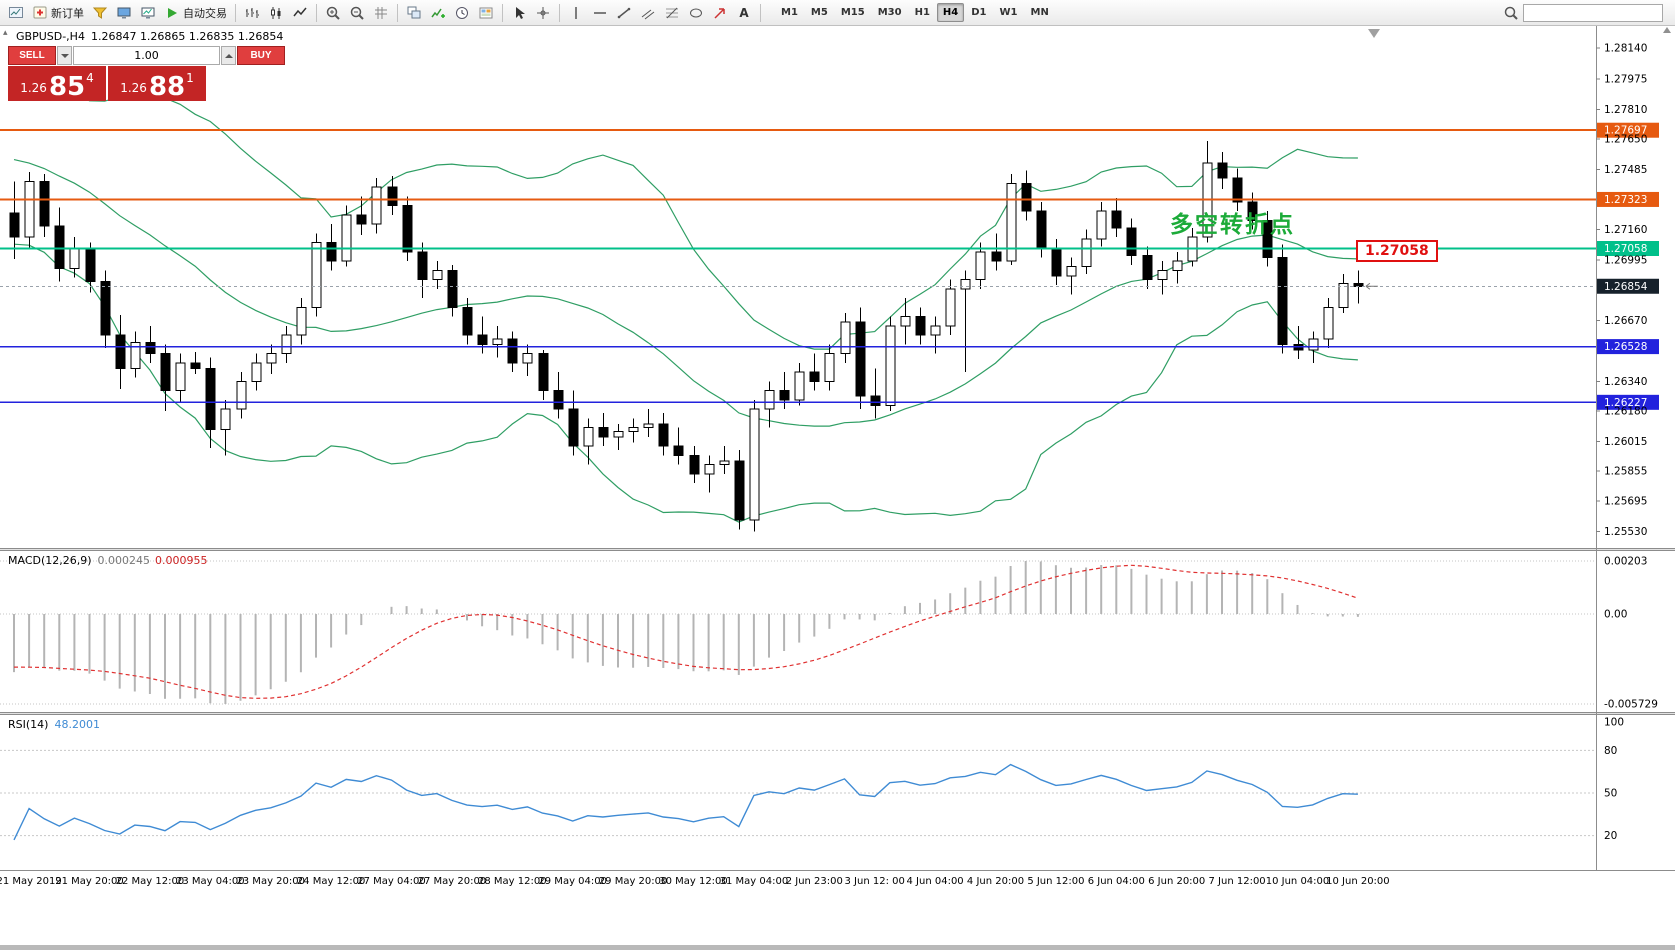 The image size is (1675, 950). Describe the element at coordinates (648, 13) in the screenshot. I see `channel-button` at that location.